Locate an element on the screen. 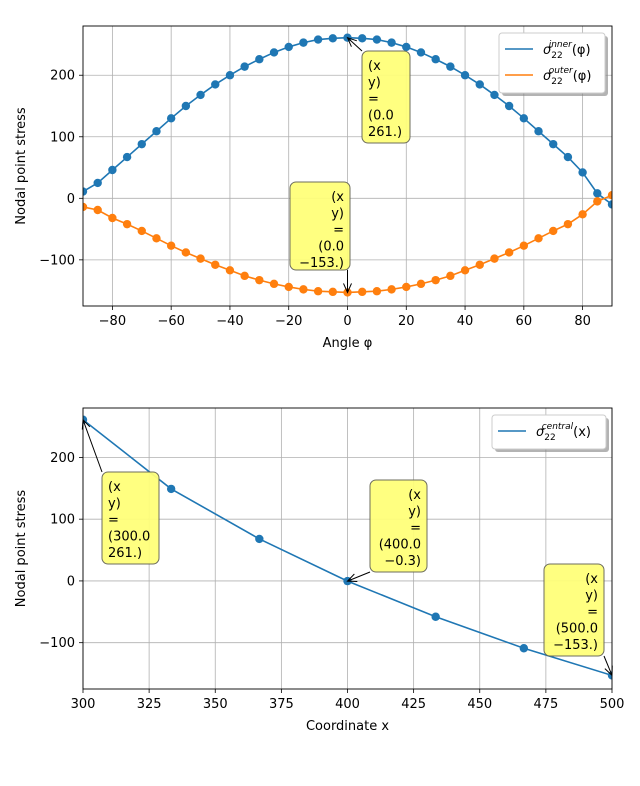 The width and height of the screenshot is (640, 786). y-tick-label: 100 is located at coordinates (62, 520).